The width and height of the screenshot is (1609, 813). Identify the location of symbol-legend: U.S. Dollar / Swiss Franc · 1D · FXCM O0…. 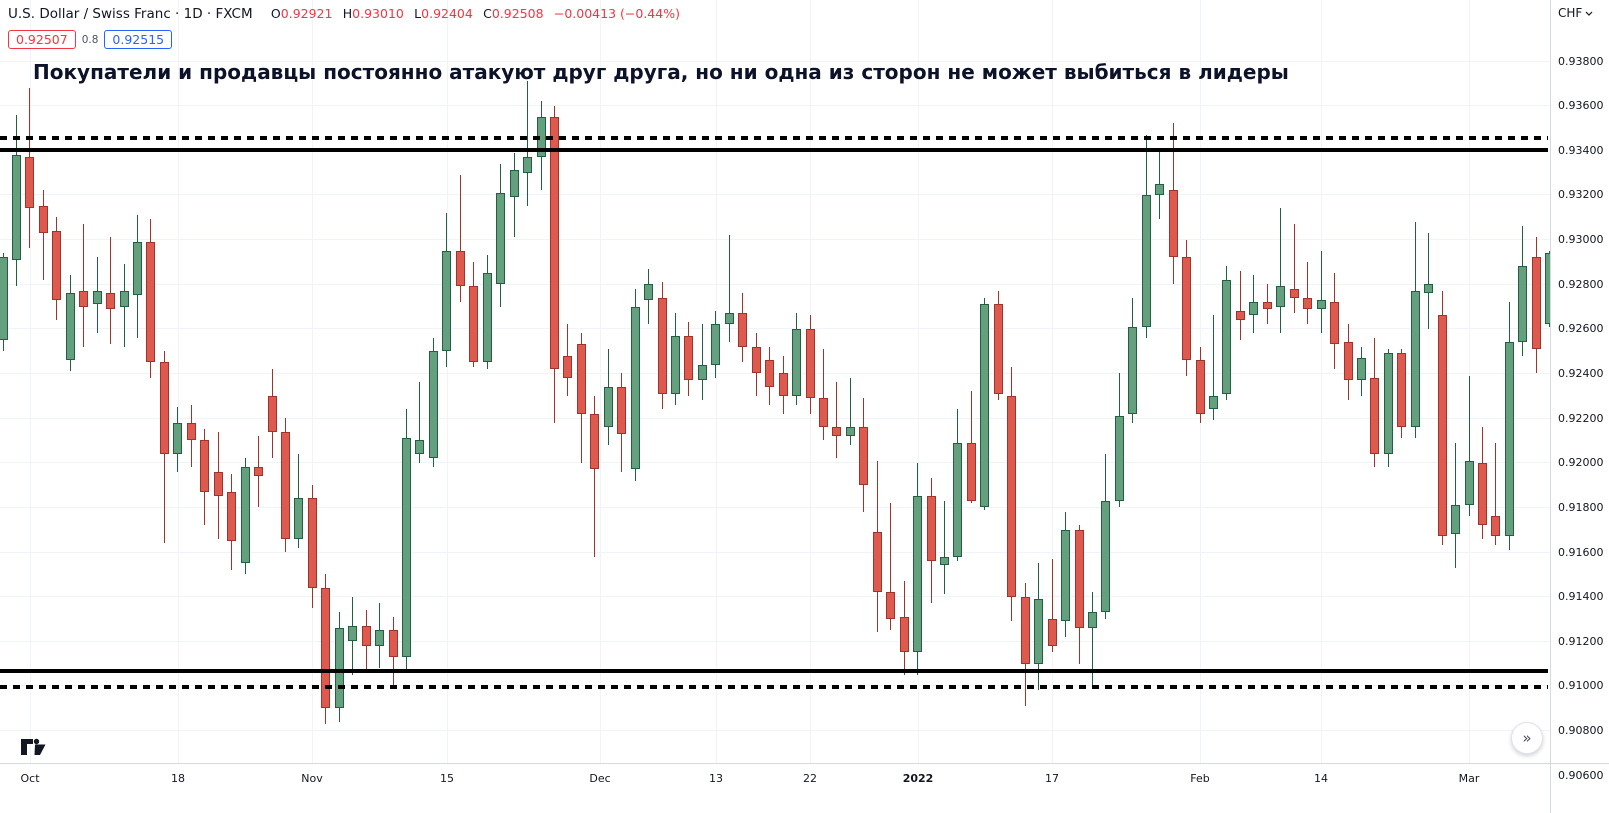
(347, 14).